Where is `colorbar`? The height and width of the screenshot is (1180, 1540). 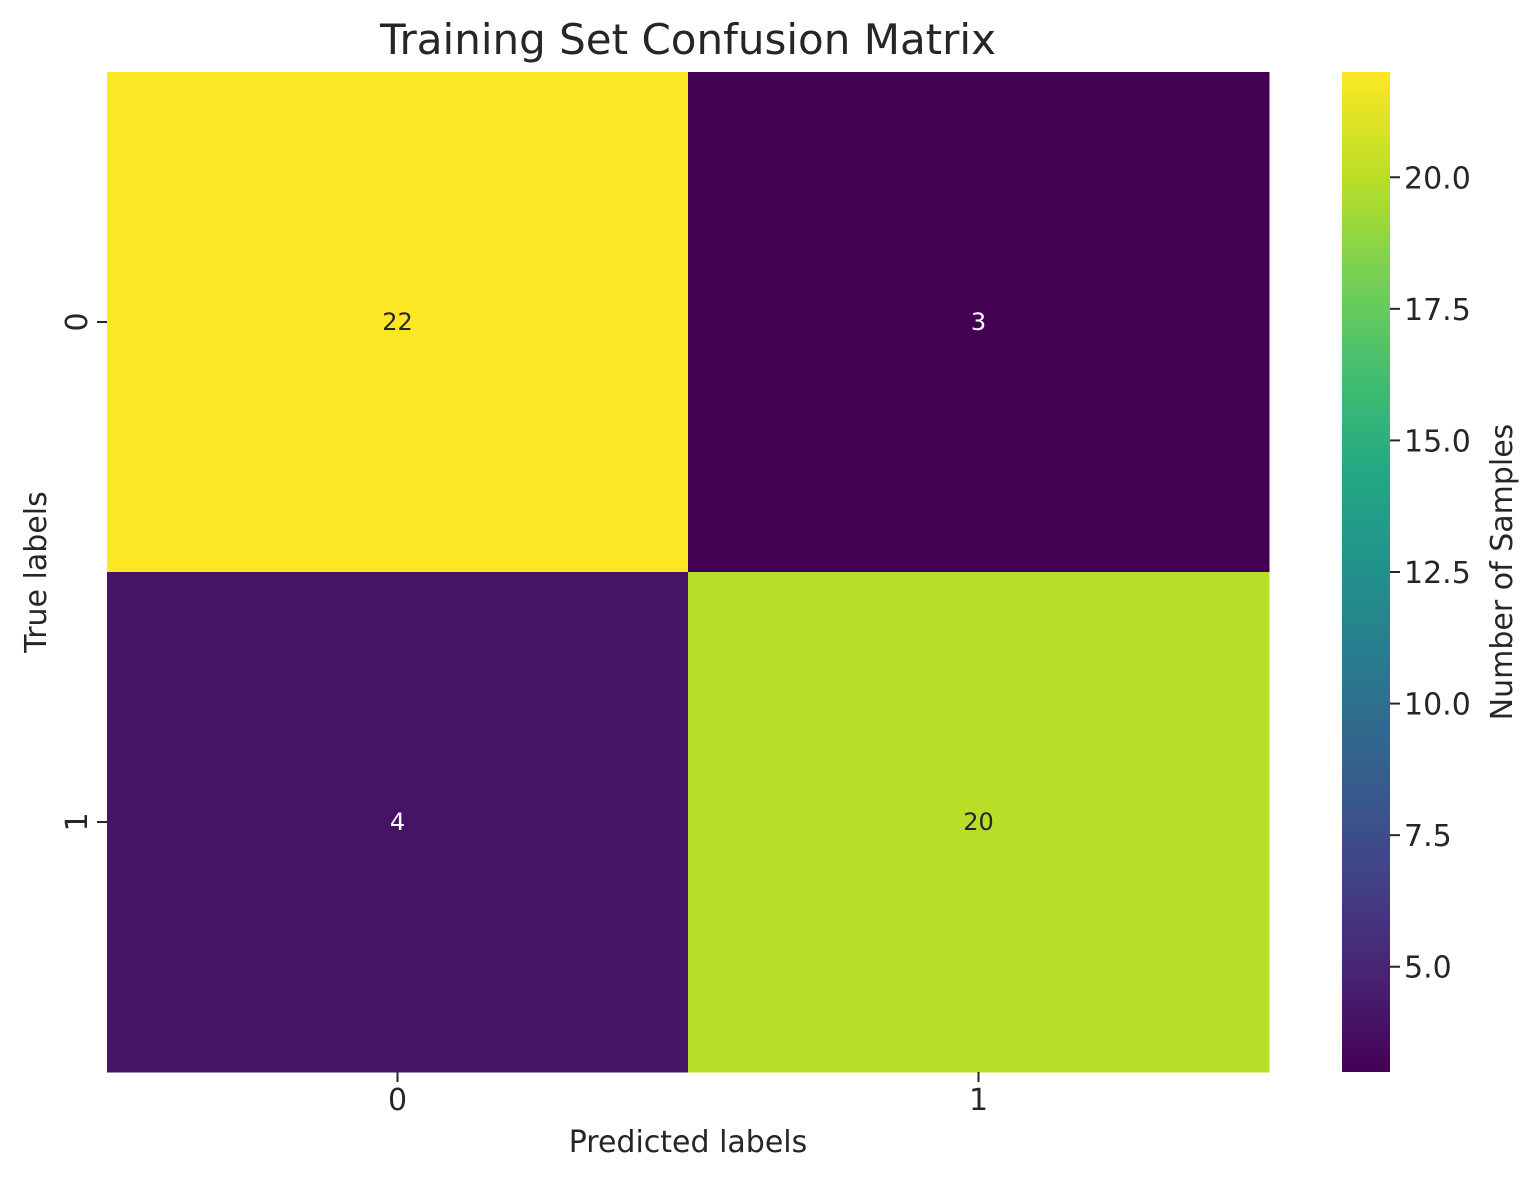
colorbar is located at coordinates (1366, 572).